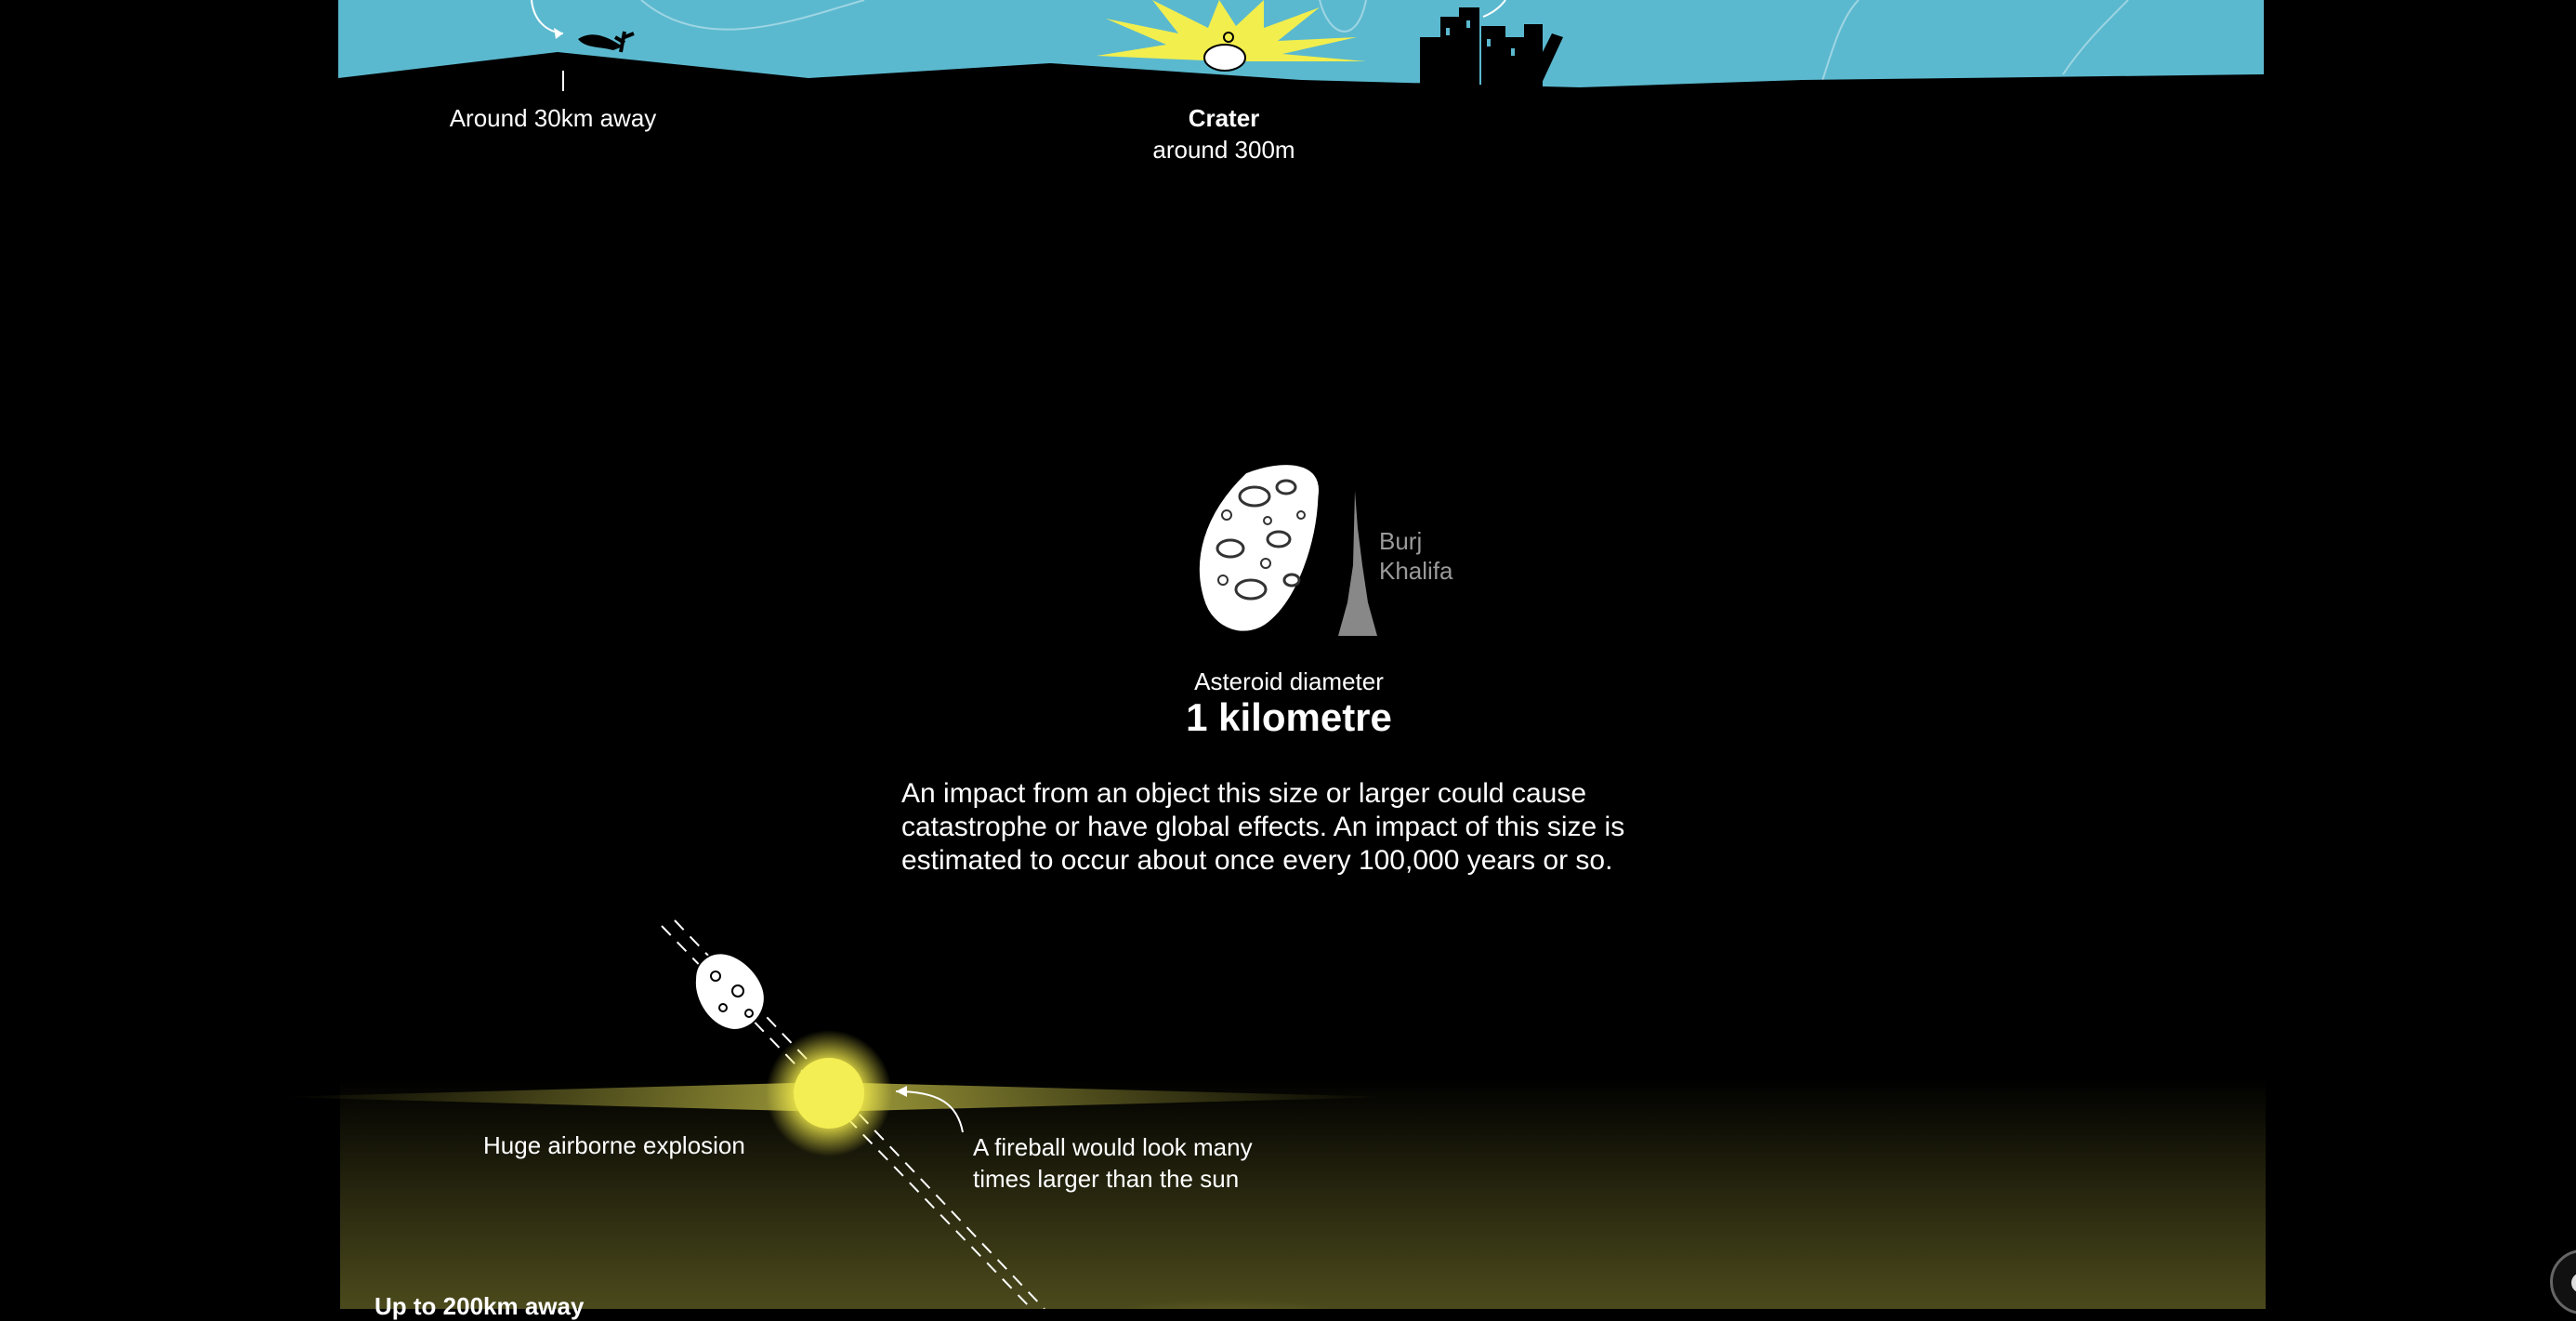 Image resolution: width=2576 pixels, height=1321 pixels. I want to click on ground-glow, so click(1226, 1281).